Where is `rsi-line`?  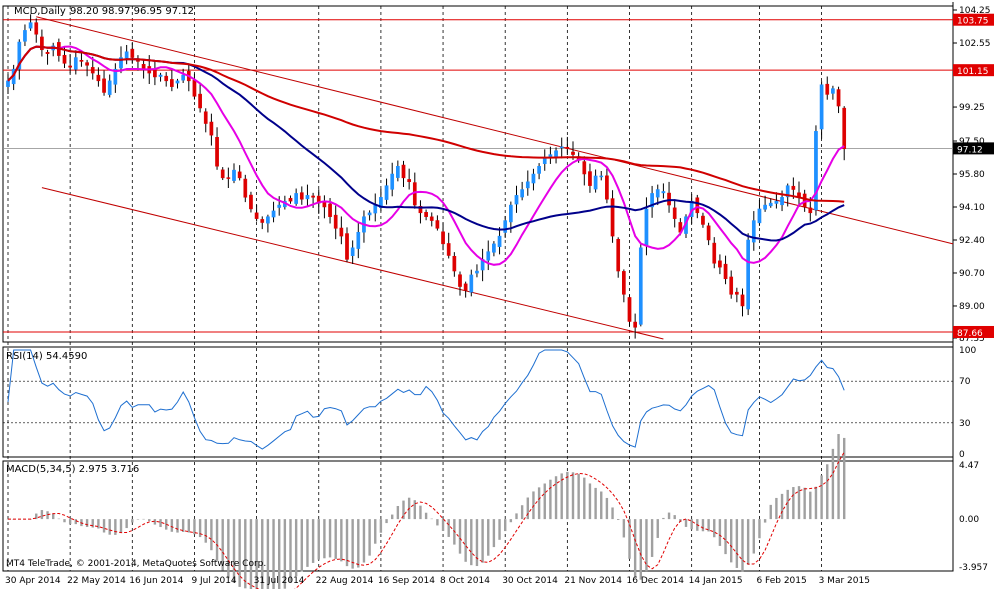 rsi-line is located at coordinates (426, 399).